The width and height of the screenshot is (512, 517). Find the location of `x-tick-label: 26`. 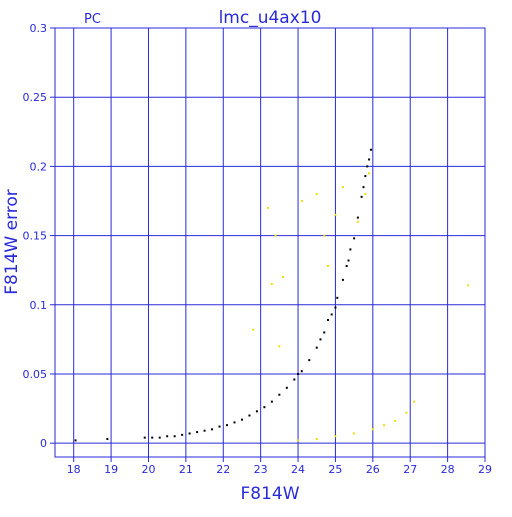

x-tick-label: 26 is located at coordinates (373, 469).